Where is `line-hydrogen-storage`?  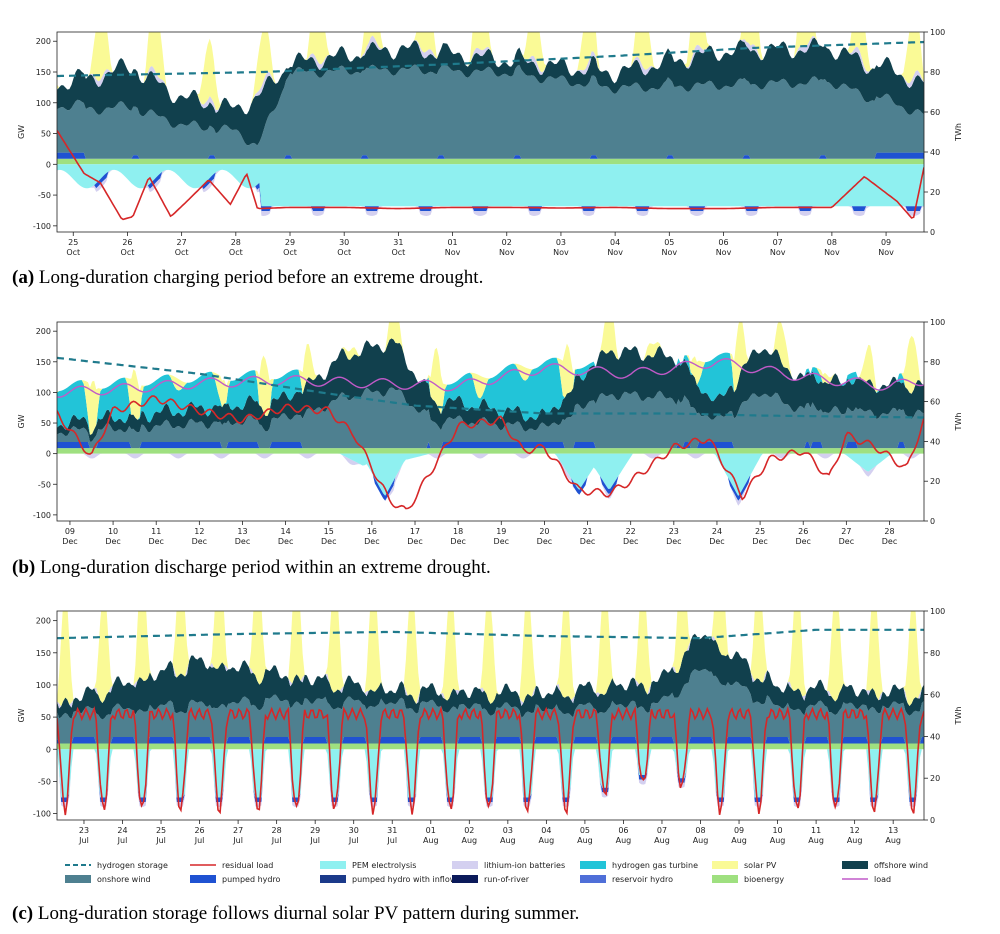 line-hydrogen-storage is located at coordinates (490, 59).